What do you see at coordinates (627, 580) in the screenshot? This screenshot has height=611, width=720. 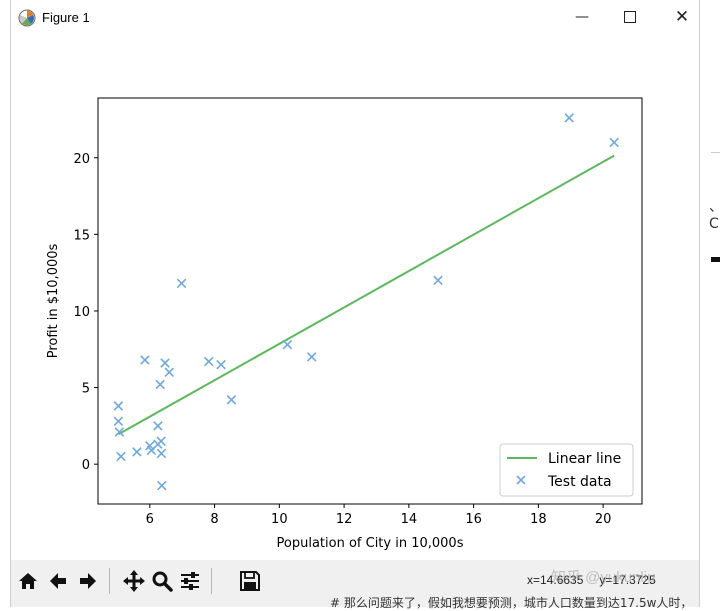 I see `coordinate-y: y=17.3725` at bounding box center [627, 580].